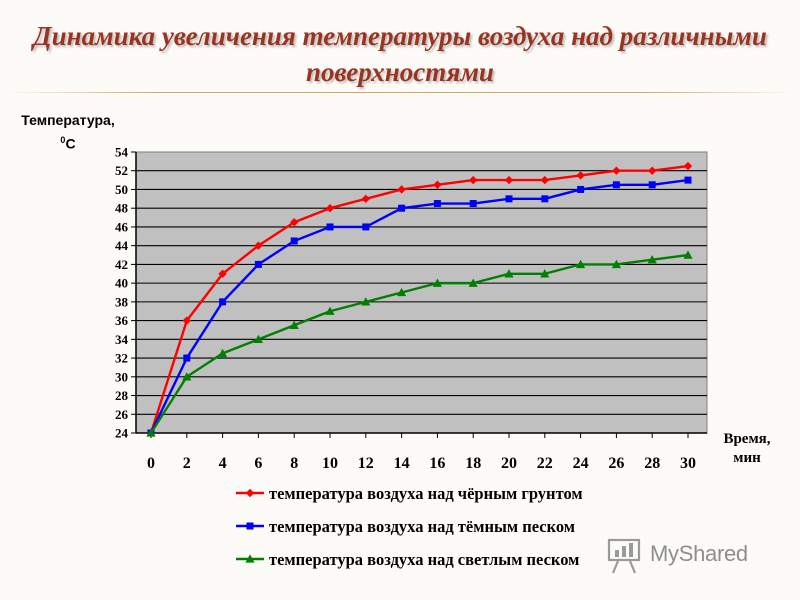 Image resolution: width=800 pixels, height=600 pixels. I want to click on legend-label-light-sand: температура воздуха над светлым песком, so click(424, 559).